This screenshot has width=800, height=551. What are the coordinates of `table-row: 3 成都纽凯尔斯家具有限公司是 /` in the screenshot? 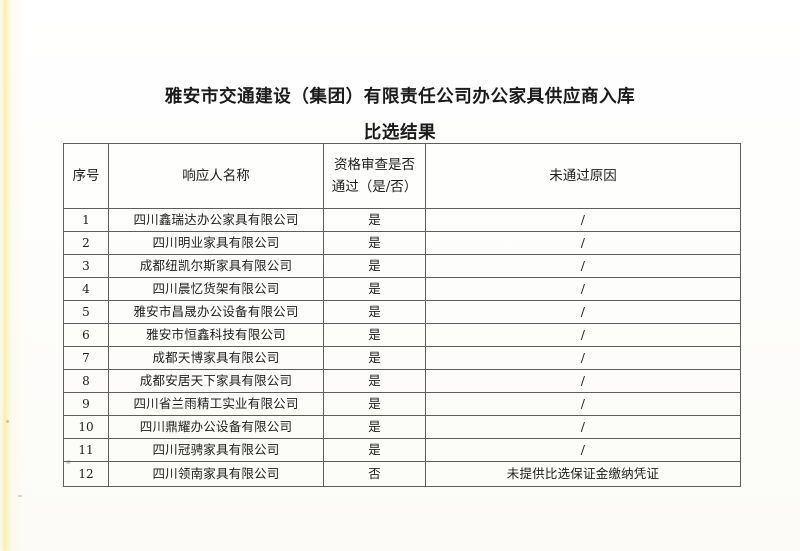 It's located at (402, 266).